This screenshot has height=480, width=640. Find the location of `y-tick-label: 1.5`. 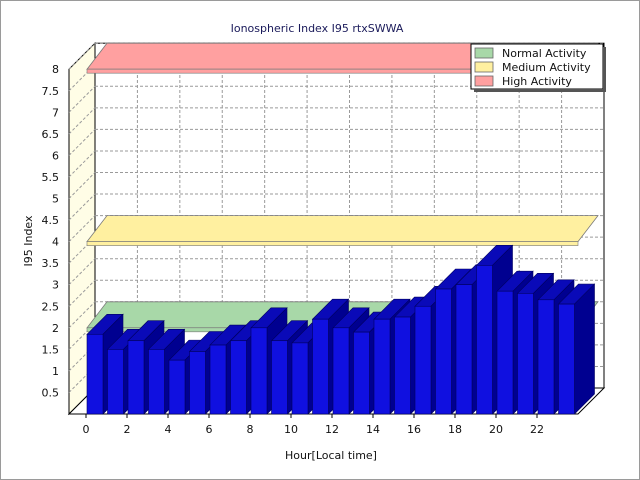

y-tick-label: 1.5 is located at coordinates (51, 349).